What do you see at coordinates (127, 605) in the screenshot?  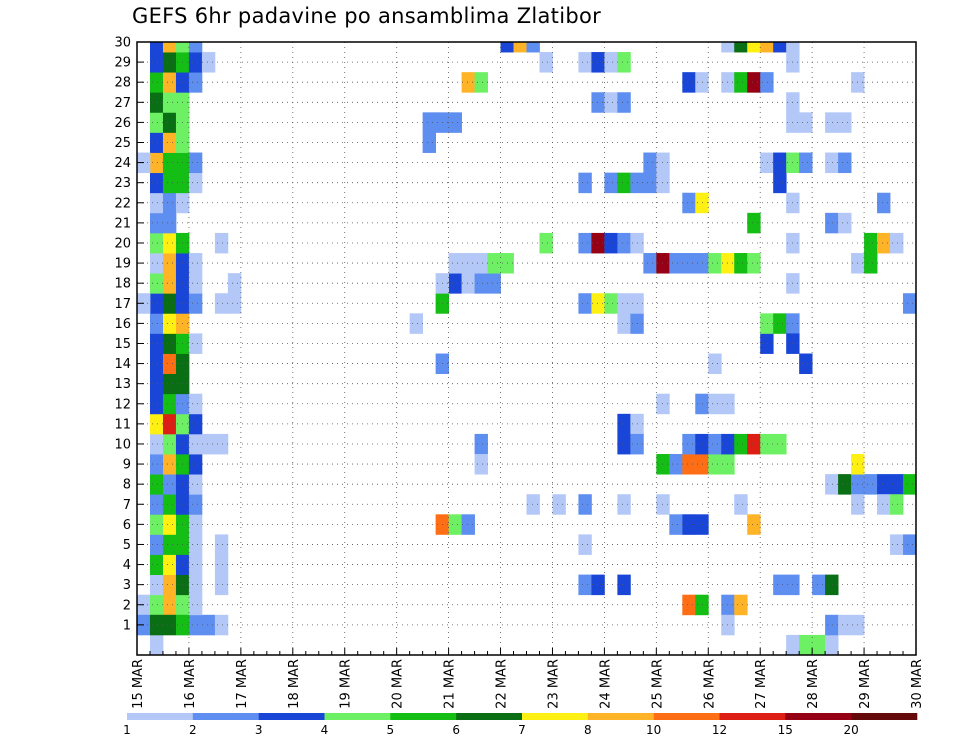 I see `y-tick-label: 2` at bounding box center [127, 605].